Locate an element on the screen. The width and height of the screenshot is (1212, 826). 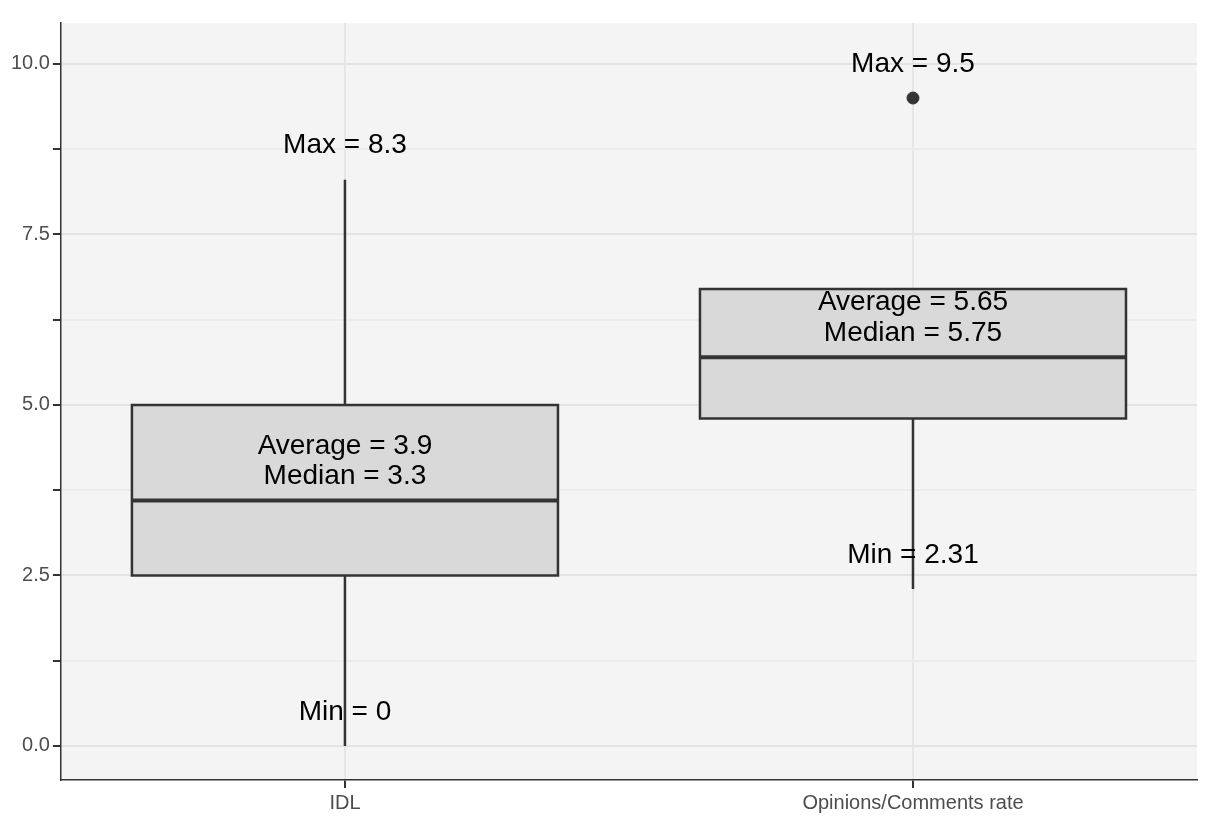
annotation: Median = 5.75 is located at coordinates (913, 332).